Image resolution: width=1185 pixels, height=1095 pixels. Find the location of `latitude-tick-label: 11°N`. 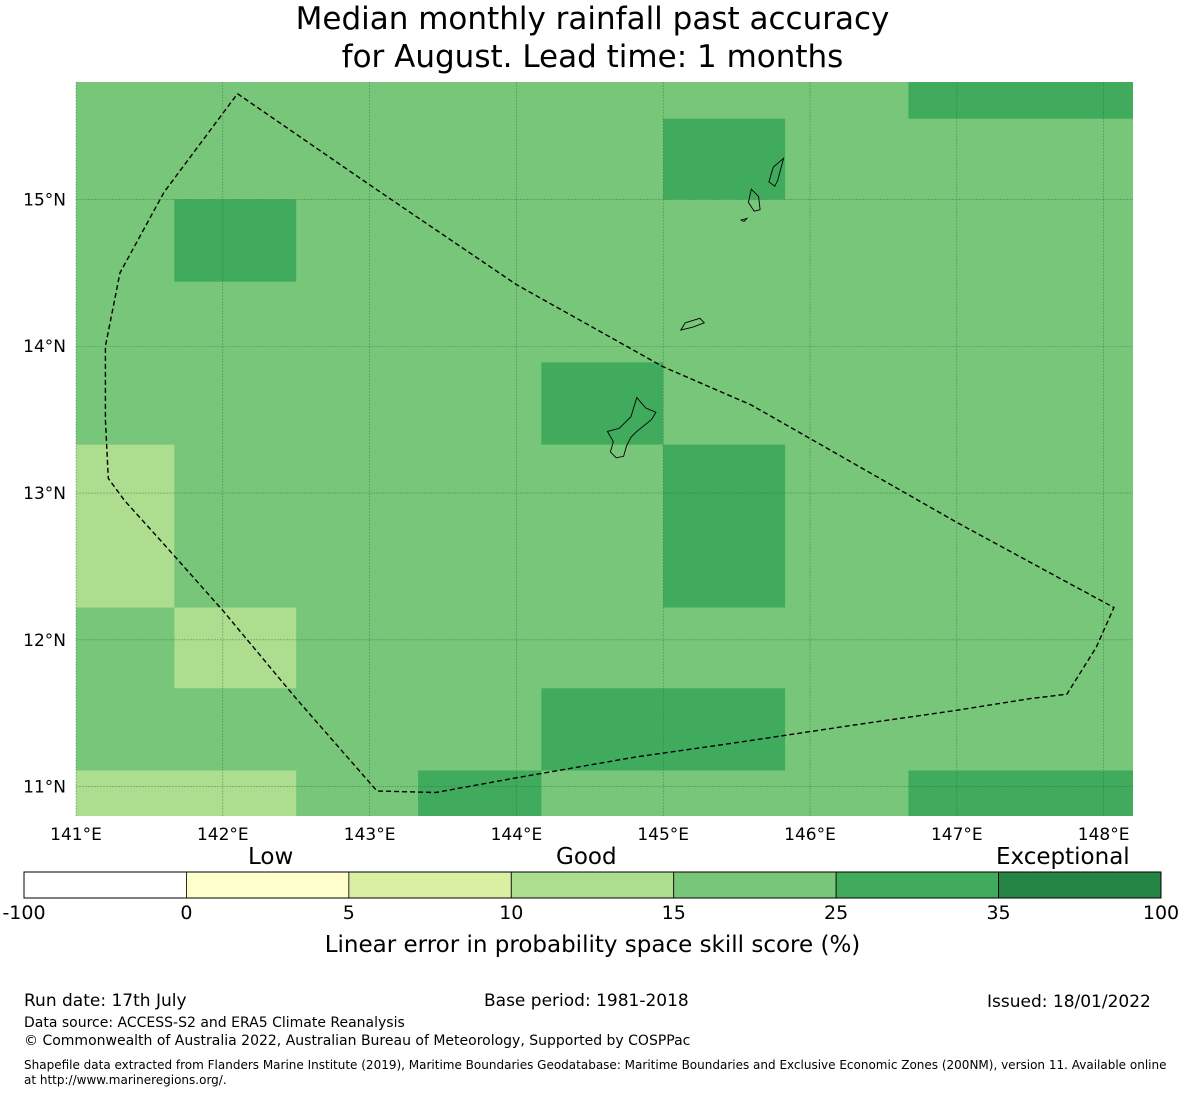

latitude-tick-label: 11°N is located at coordinates (44, 788).